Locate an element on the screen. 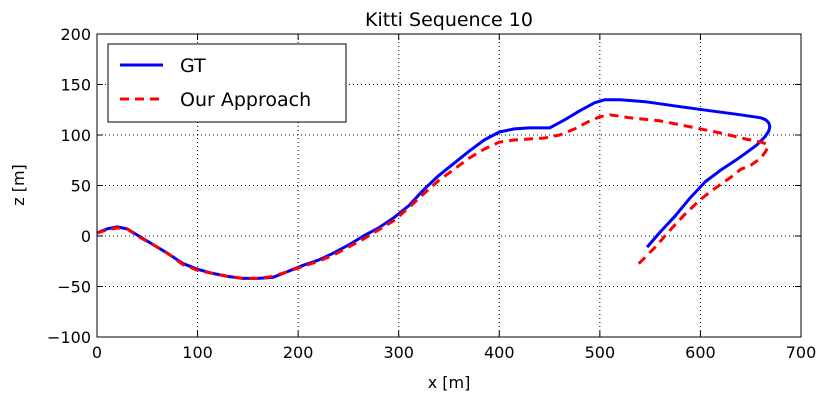  x-tick-label: 600 is located at coordinates (700, 352).